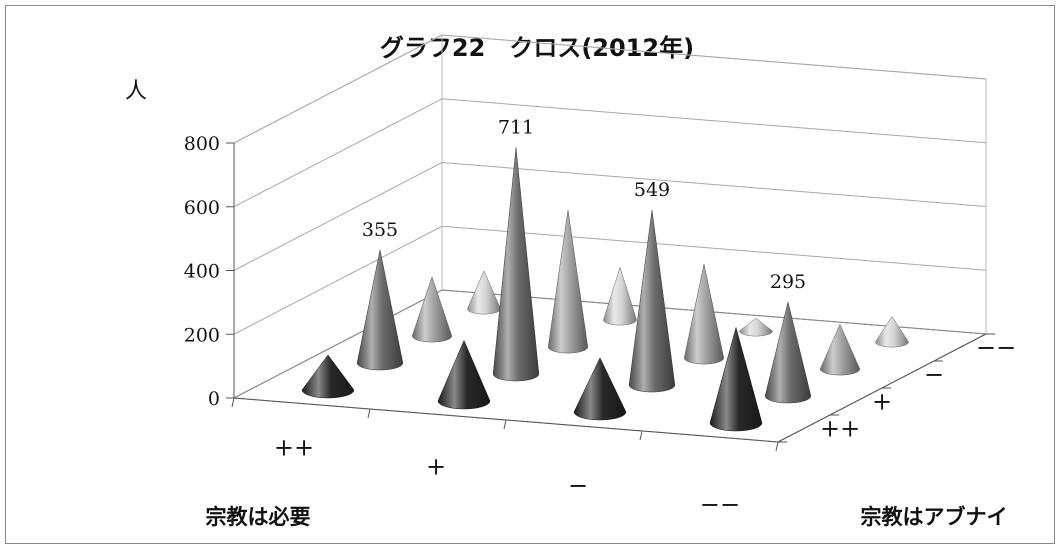 This screenshot has width=1062, height=557. Describe the element at coordinates (202, 144) in the screenshot. I see `y-tick-label: 800` at that location.